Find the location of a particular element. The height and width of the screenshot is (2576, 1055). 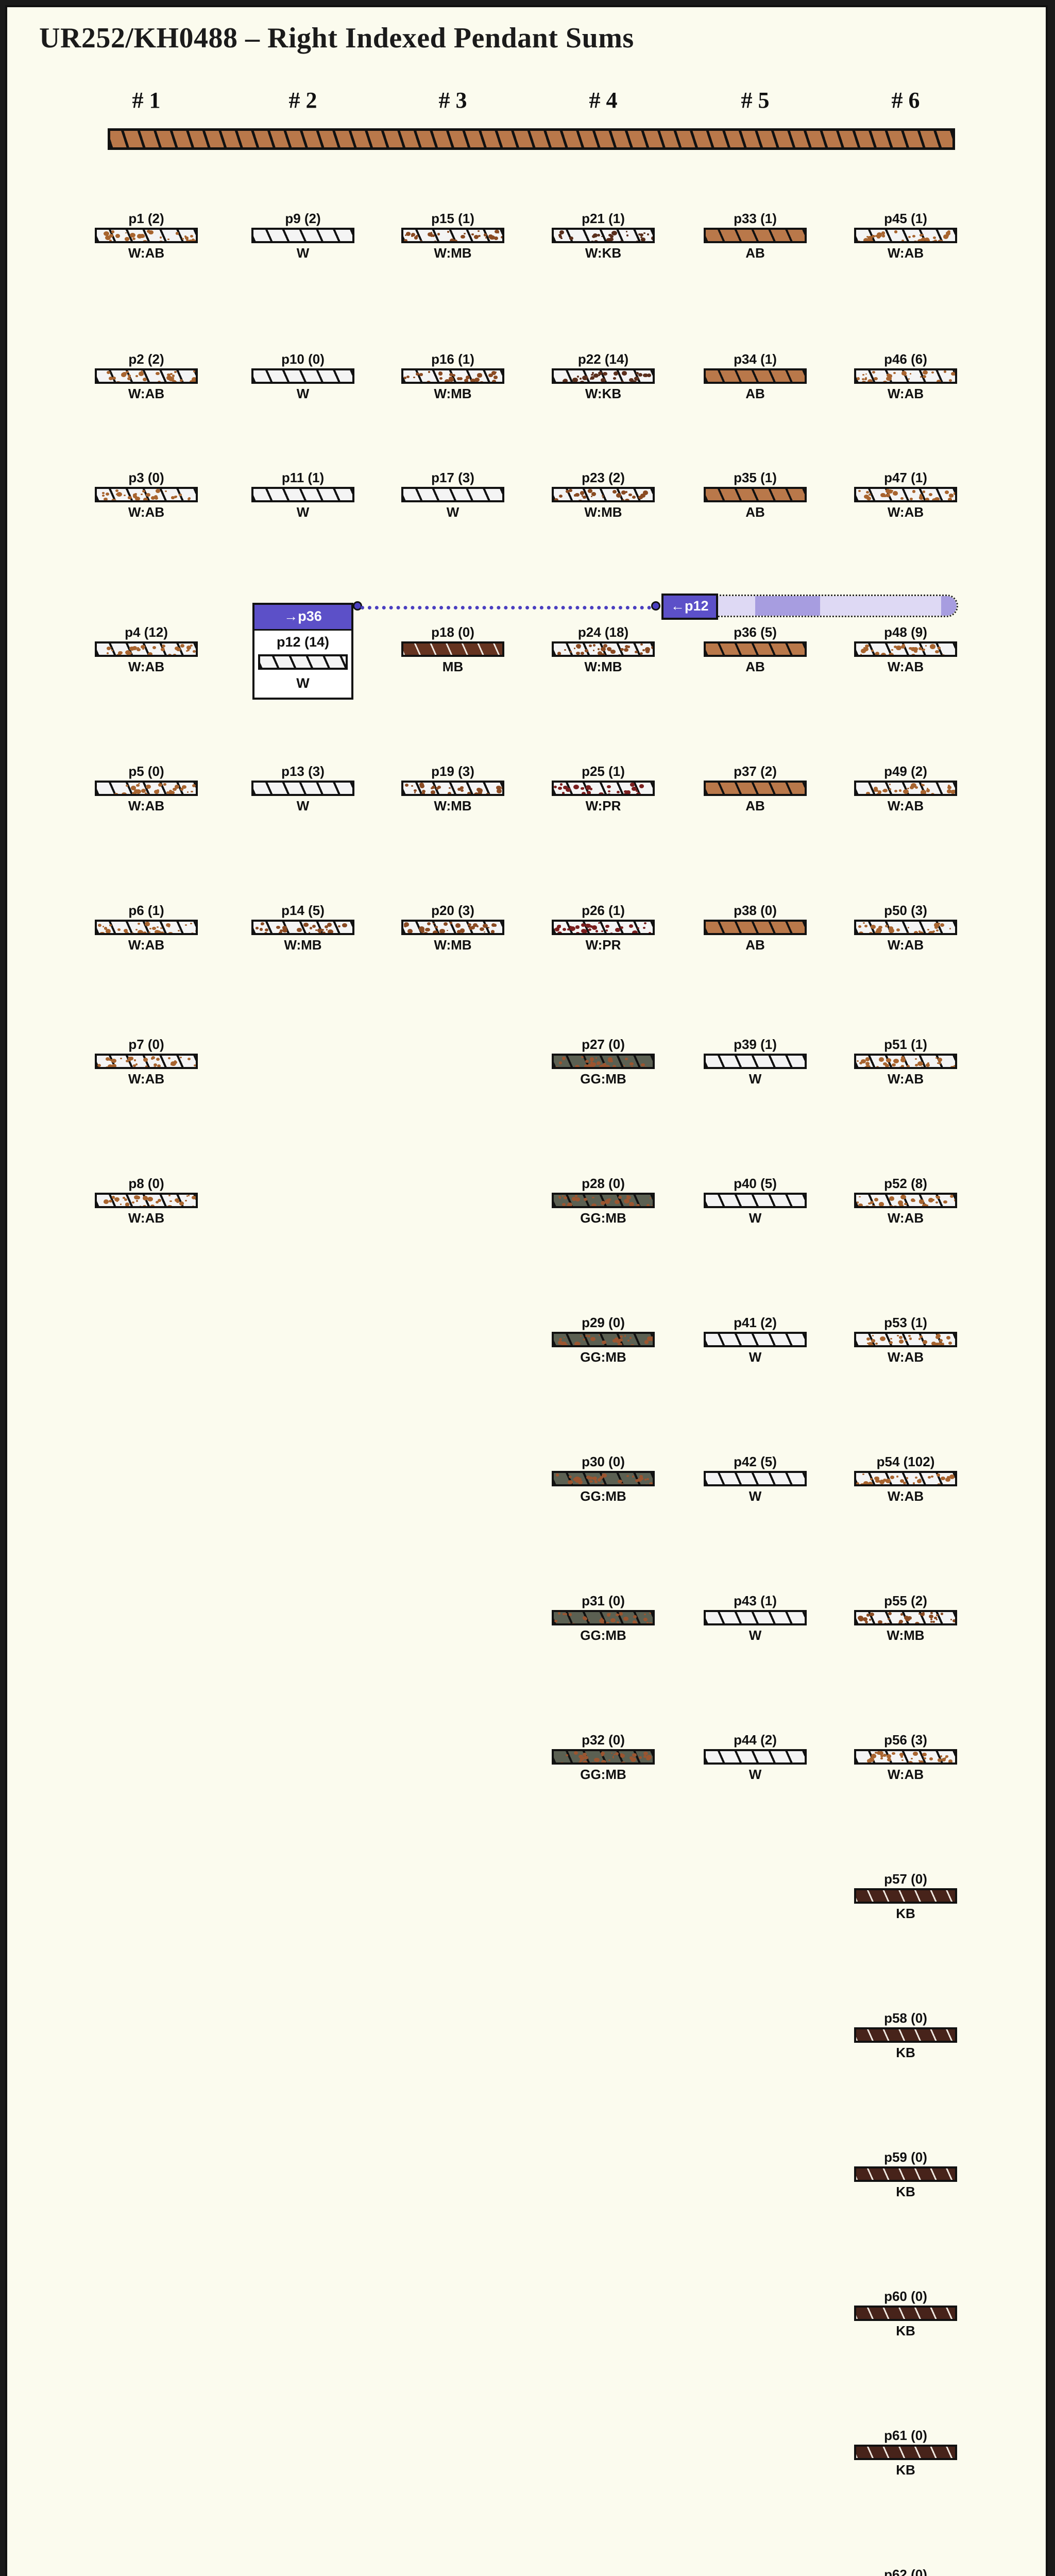

pendant-p5: p5 (0) W:AB is located at coordinates (146, 788).